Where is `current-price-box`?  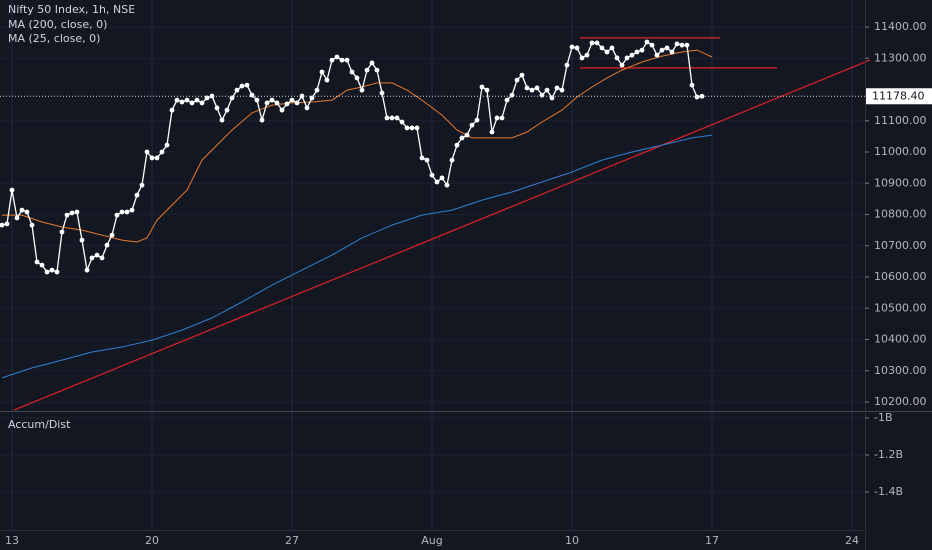 current-price-box is located at coordinates (899, 96).